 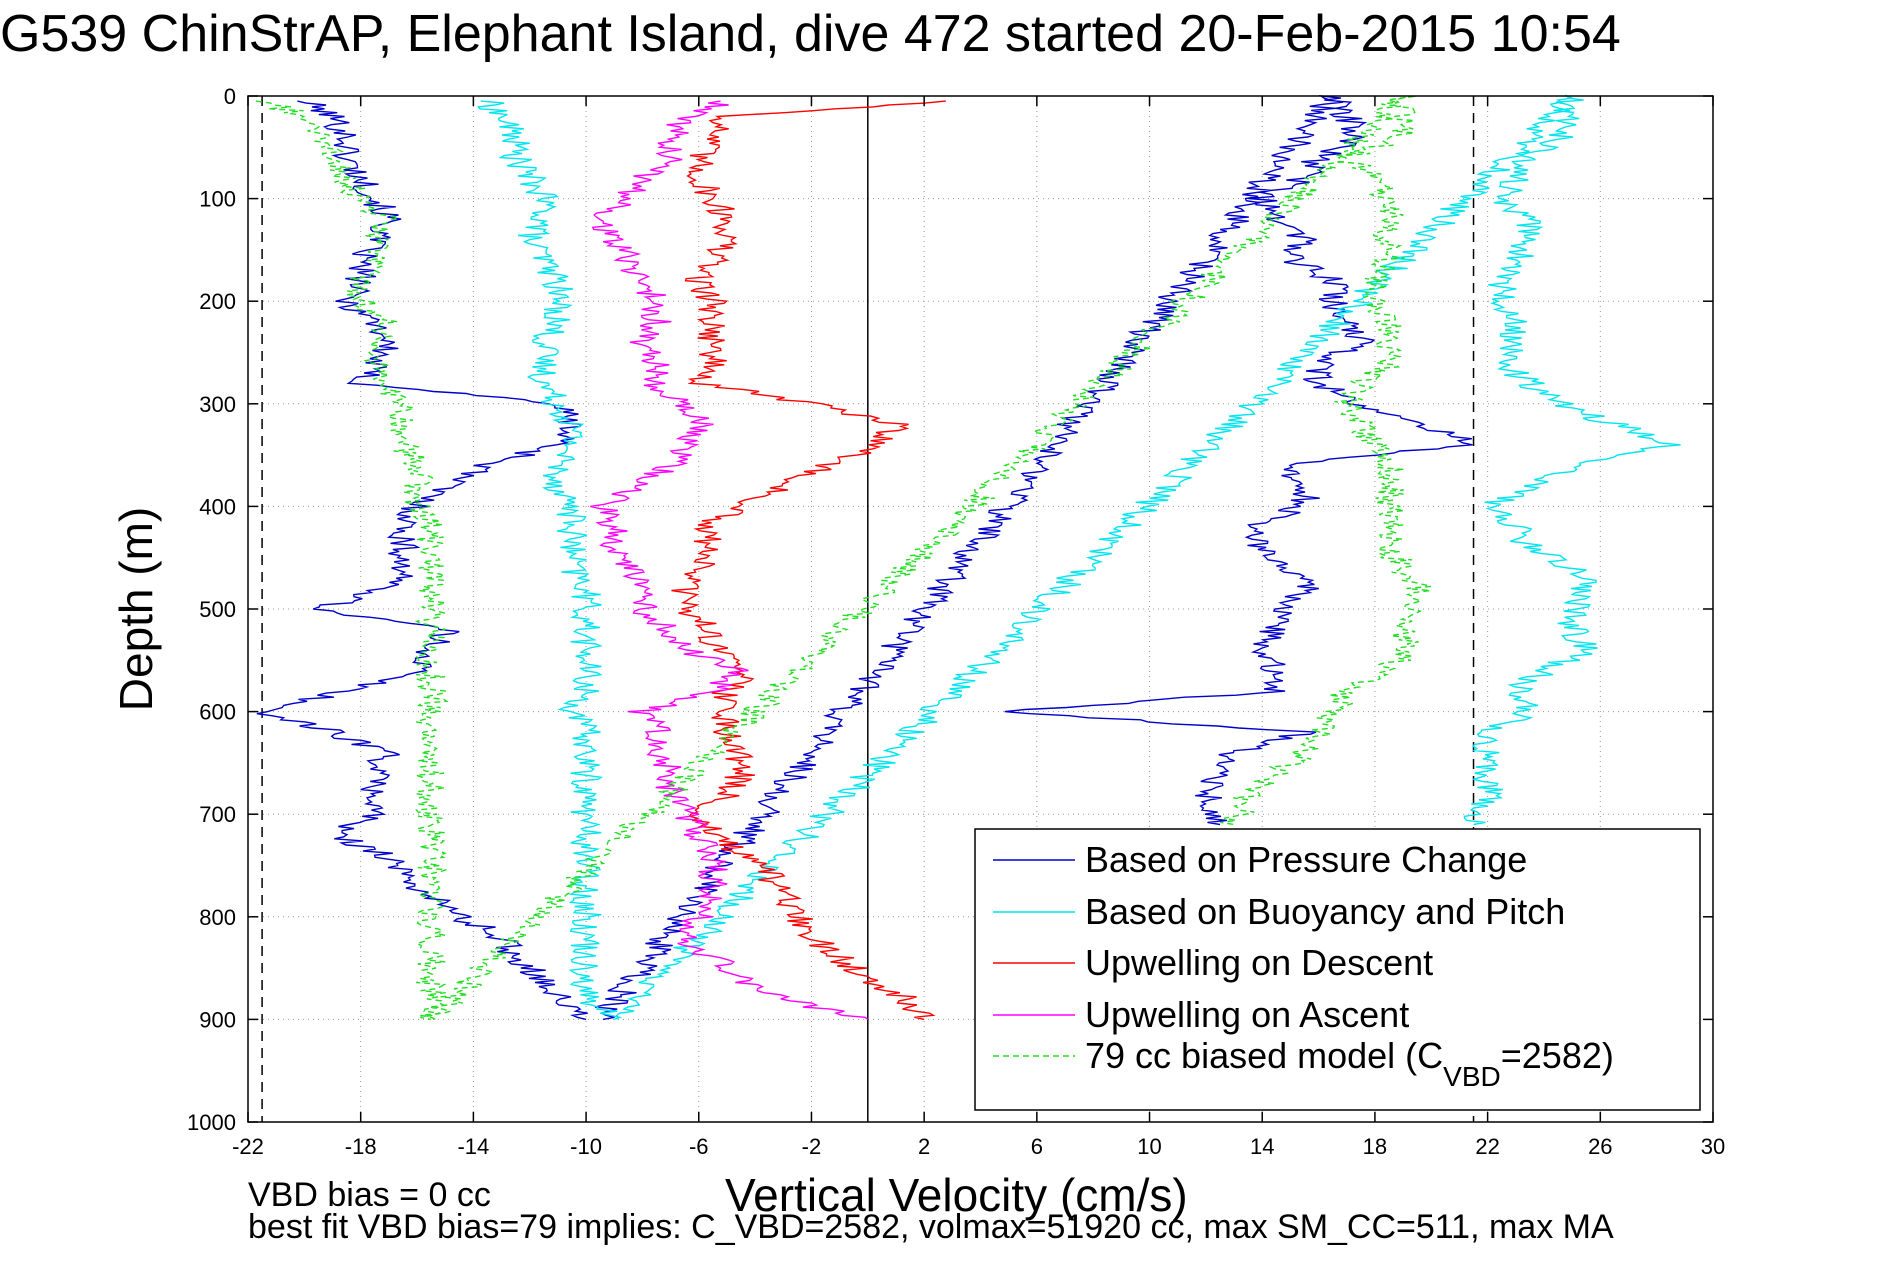 I want to click on y-axis-label: Depth (m), so click(x=136, y=609).